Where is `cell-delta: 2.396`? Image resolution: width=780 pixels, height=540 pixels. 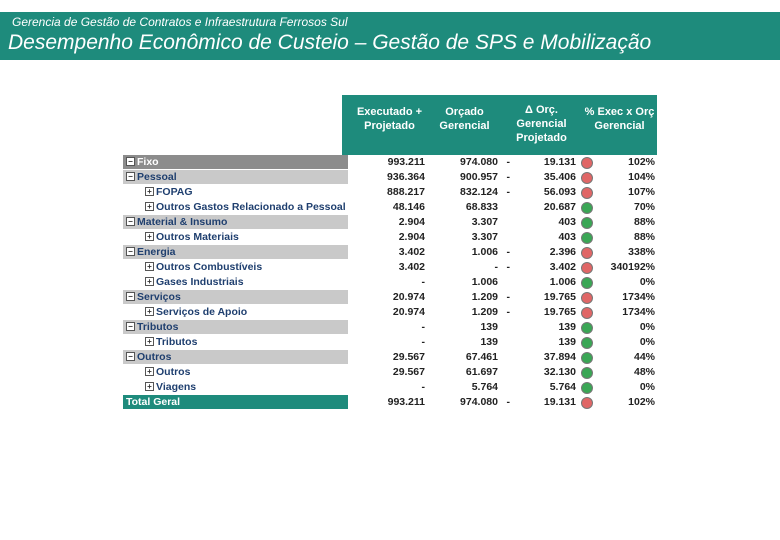
cell-delta: 2.396 is located at coordinates (562, 252).